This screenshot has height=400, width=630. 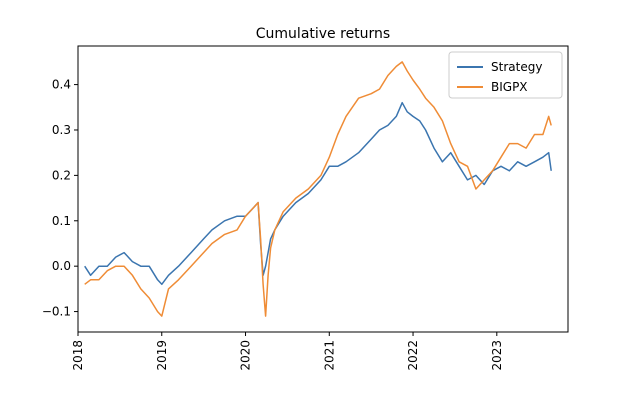 I want to click on legend-label-strategy: Strategy, so click(x=516, y=67).